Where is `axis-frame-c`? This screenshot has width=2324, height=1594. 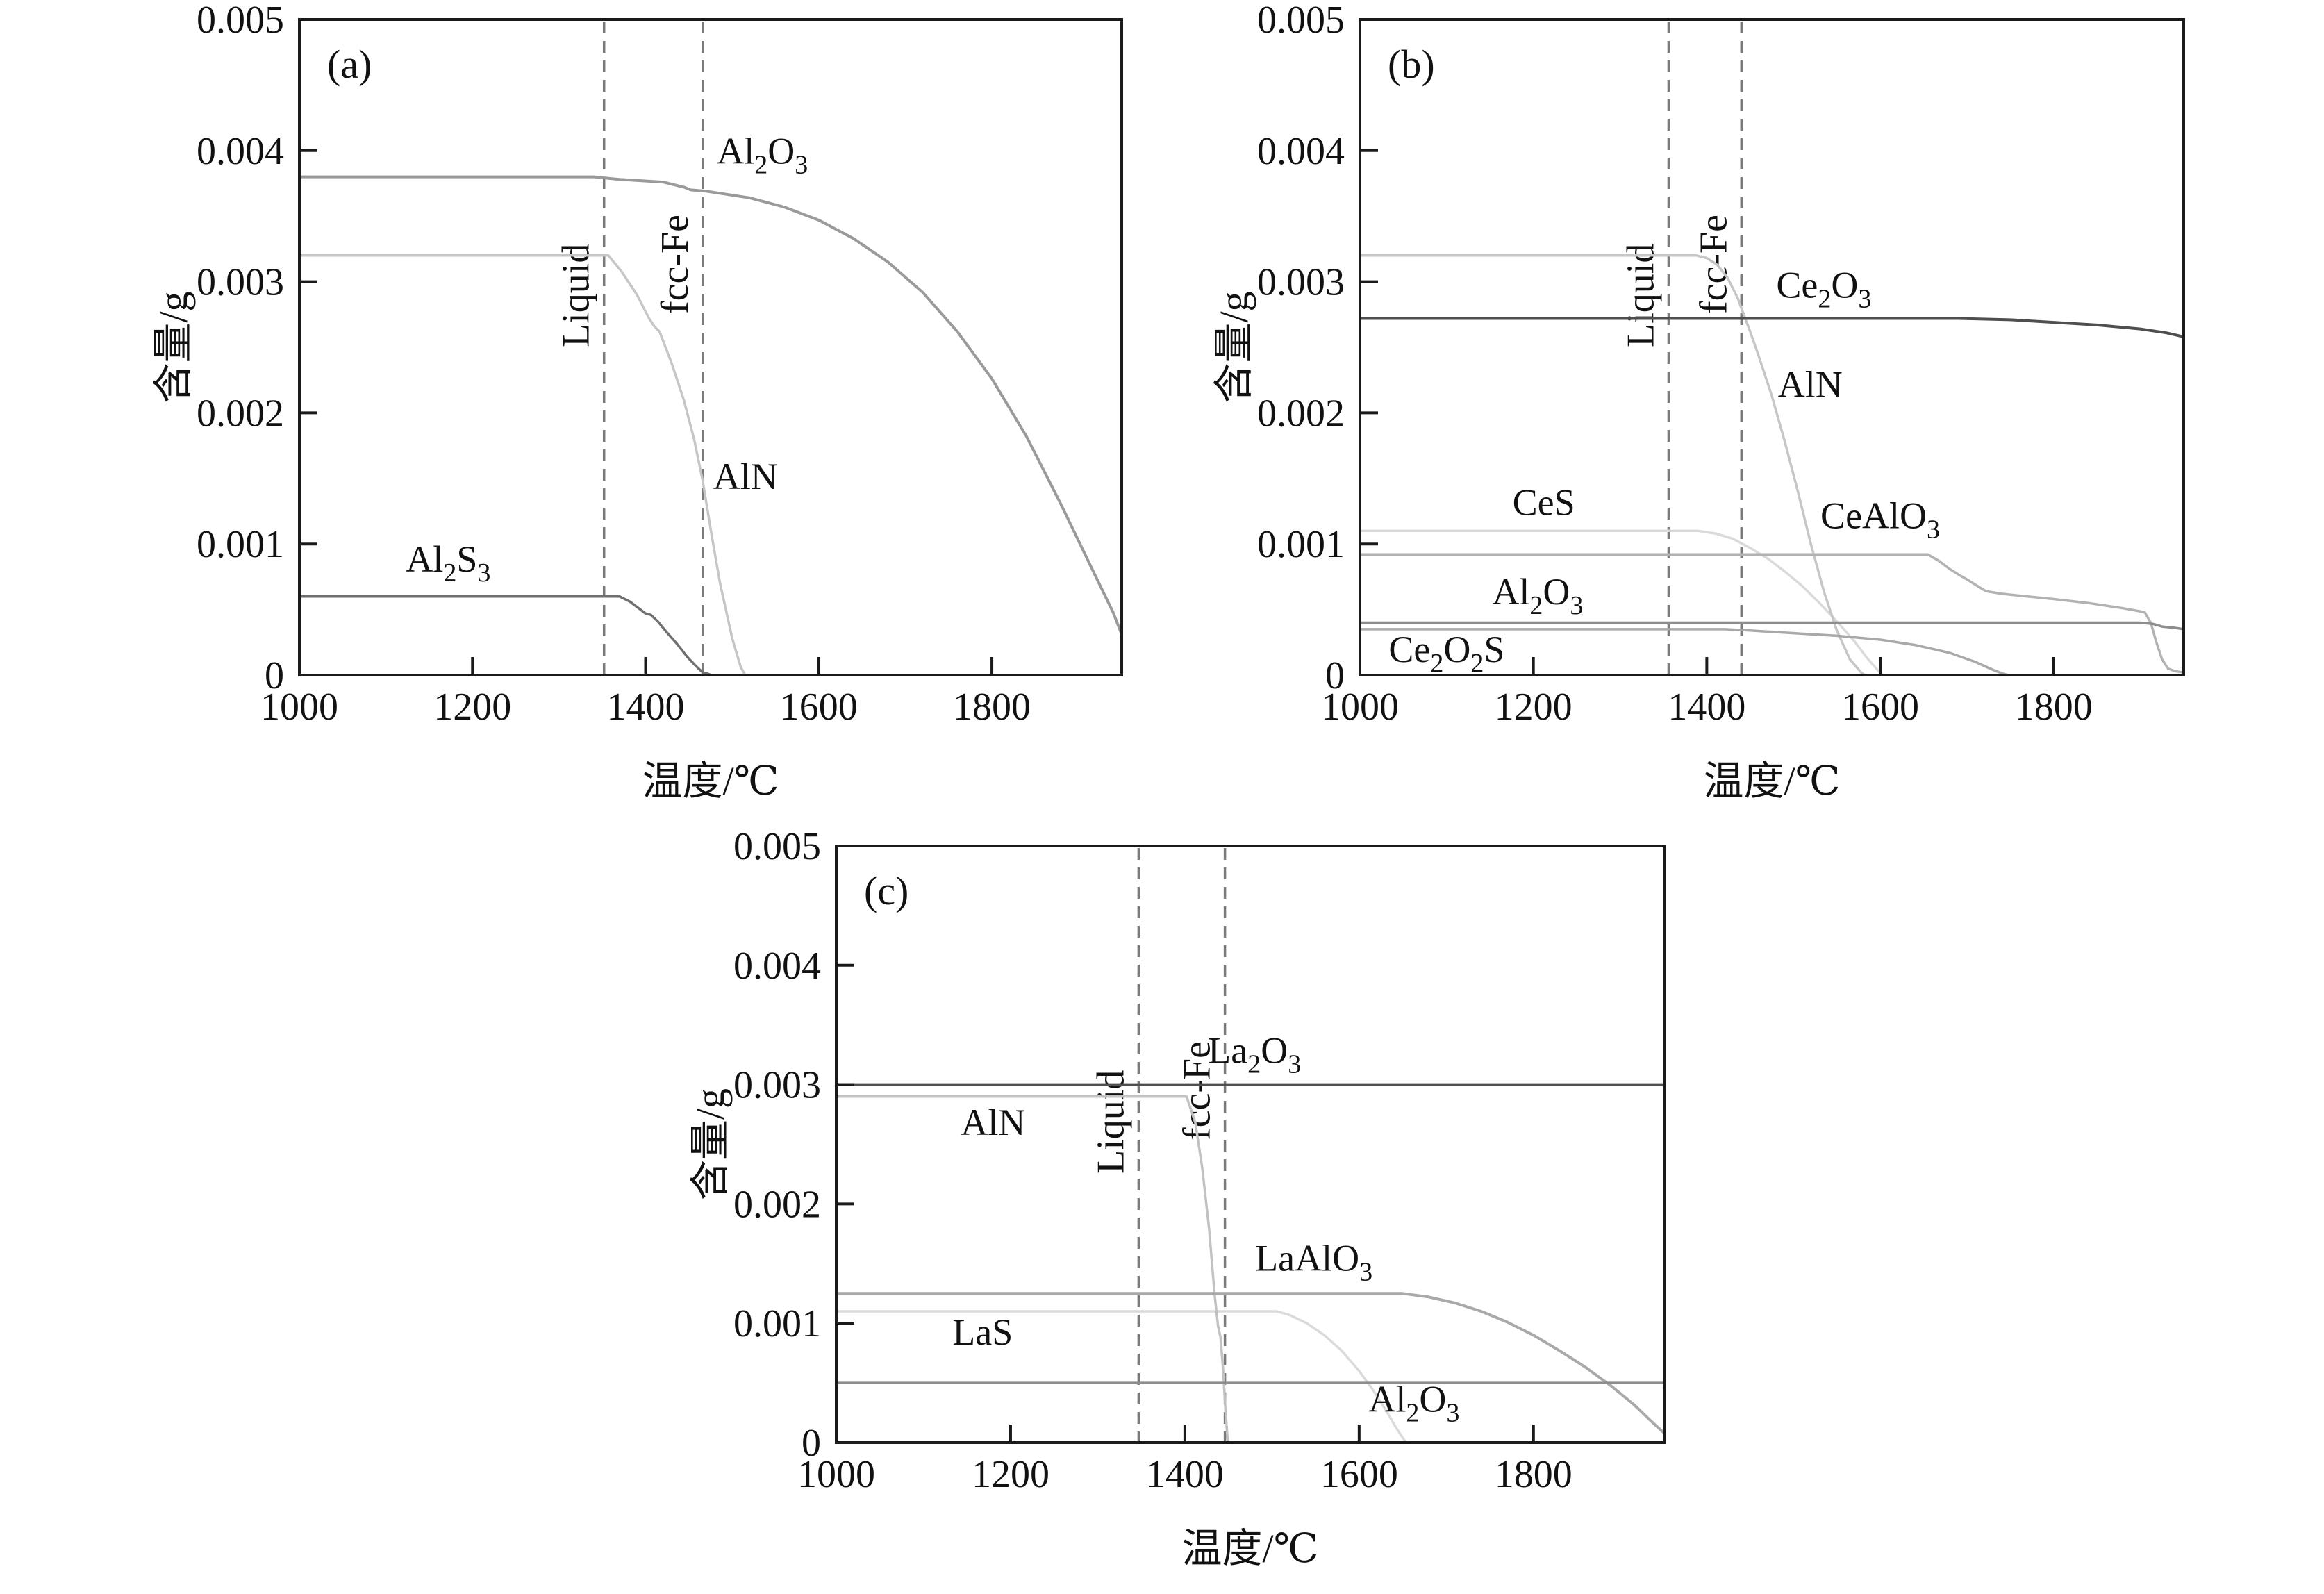 axis-frame-c is located at coordinates (1250, 1144).